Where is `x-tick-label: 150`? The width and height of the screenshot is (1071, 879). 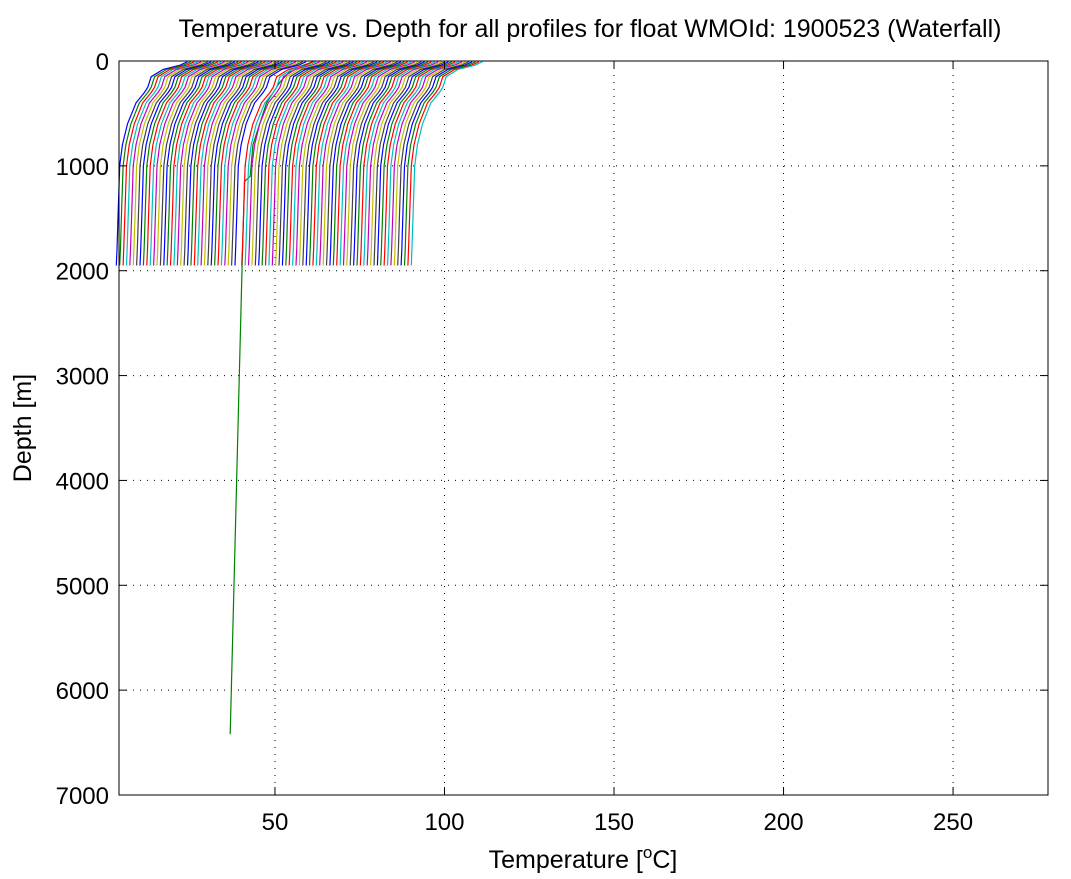 x-tick-label: 150 is located at coordinates (614, 822).